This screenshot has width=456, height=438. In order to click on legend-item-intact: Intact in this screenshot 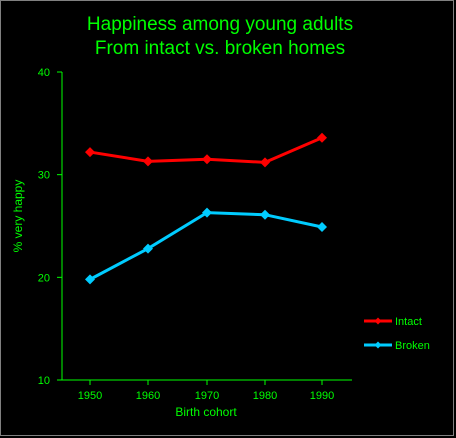, I will do `click(393, 322)`.